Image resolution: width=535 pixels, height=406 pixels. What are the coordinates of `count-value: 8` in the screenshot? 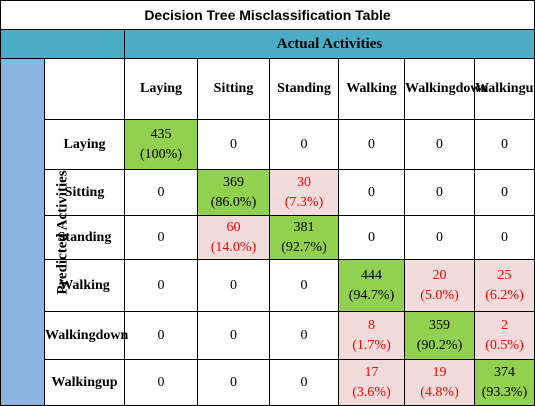 It's located at (371, 325).